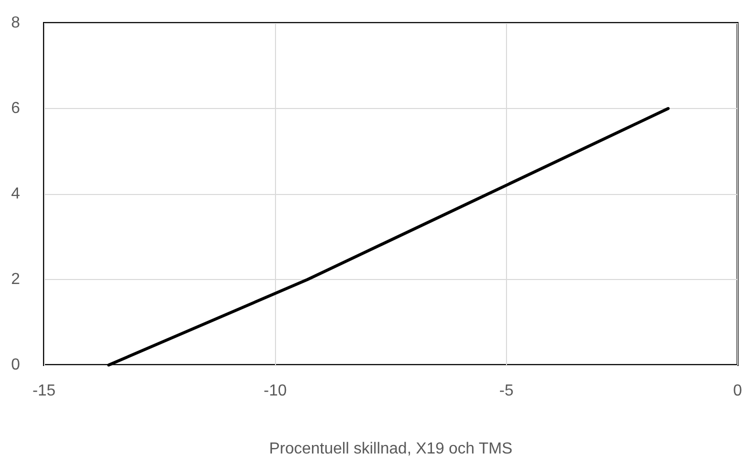 The image size is (745, 470). Describe the element at coordinates (44, 391) in the screenshot. I see `x-tick-label: -15` at that location.